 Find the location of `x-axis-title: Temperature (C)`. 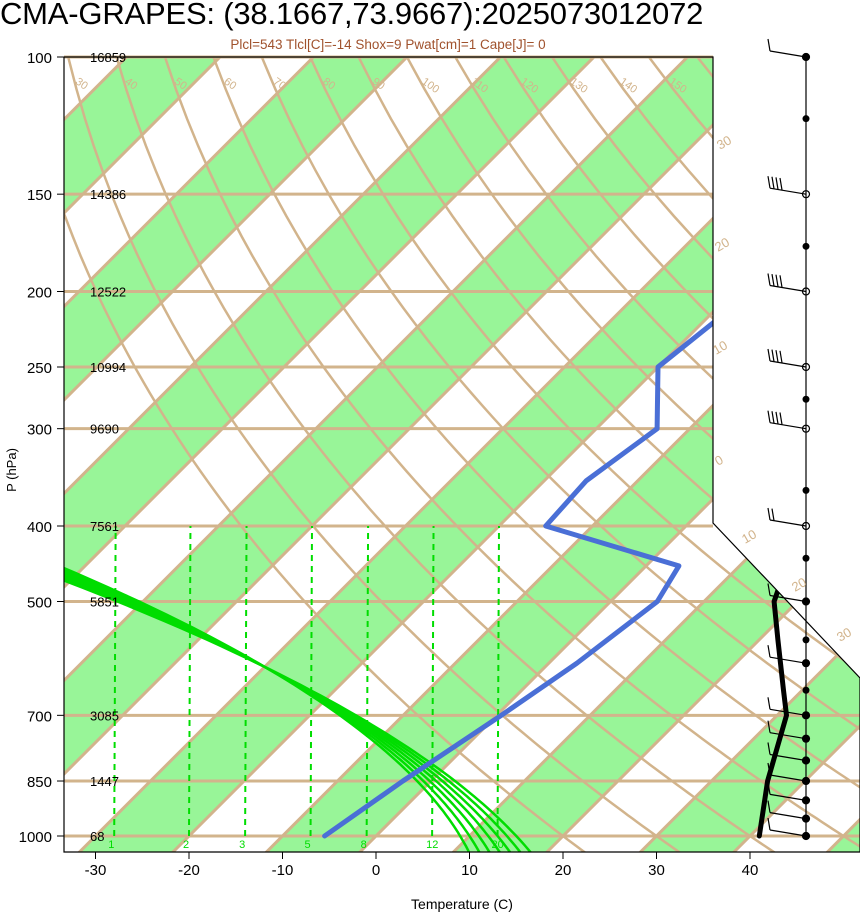

x-axis-title: Temperature (C) is located at coordinates (462, 904).